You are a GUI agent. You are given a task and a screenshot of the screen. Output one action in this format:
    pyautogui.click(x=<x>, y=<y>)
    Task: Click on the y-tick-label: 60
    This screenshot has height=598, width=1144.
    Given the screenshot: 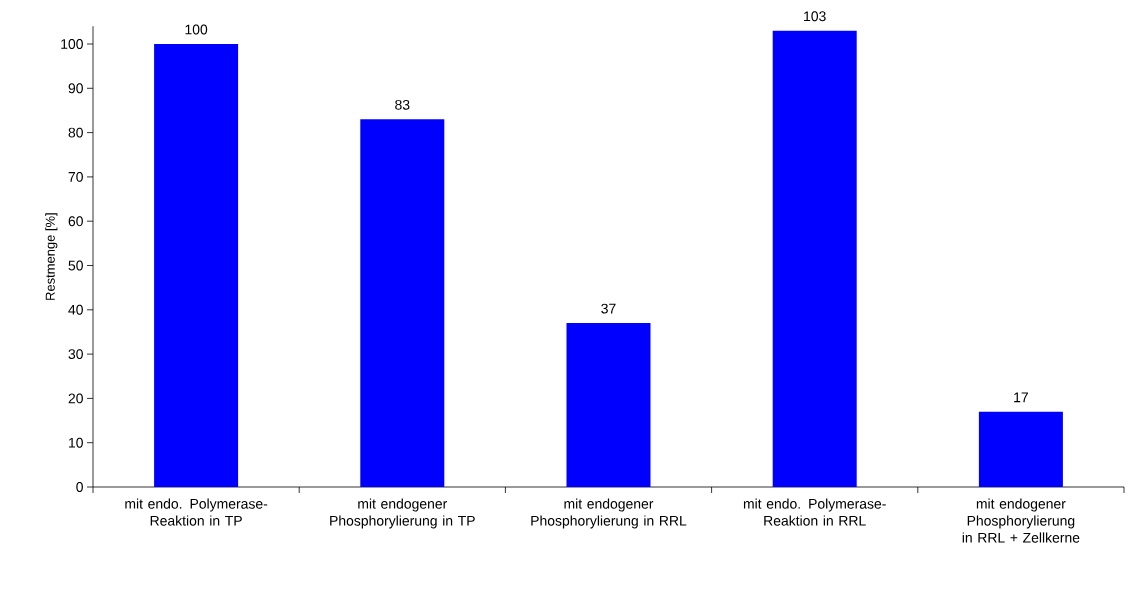 What is the action you would take?
    pyautogui.click(x=75, y=221)
    